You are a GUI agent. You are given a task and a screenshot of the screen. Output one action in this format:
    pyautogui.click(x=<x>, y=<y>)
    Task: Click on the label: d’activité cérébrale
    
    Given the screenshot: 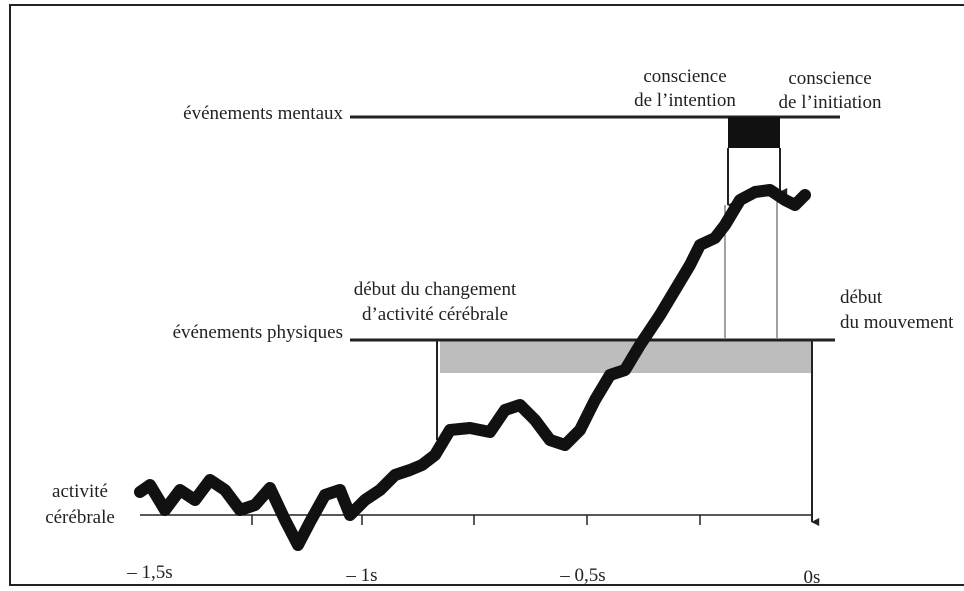 What is the action you would take?
    pyautogui.click(x=435, y=314)
    